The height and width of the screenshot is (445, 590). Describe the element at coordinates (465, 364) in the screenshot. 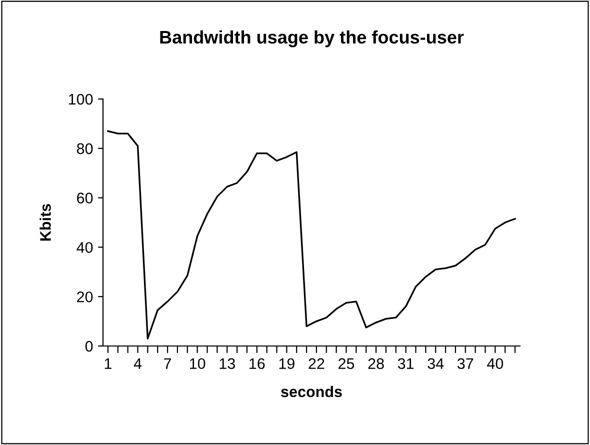

I see `x-tick-label: 37` at that location.